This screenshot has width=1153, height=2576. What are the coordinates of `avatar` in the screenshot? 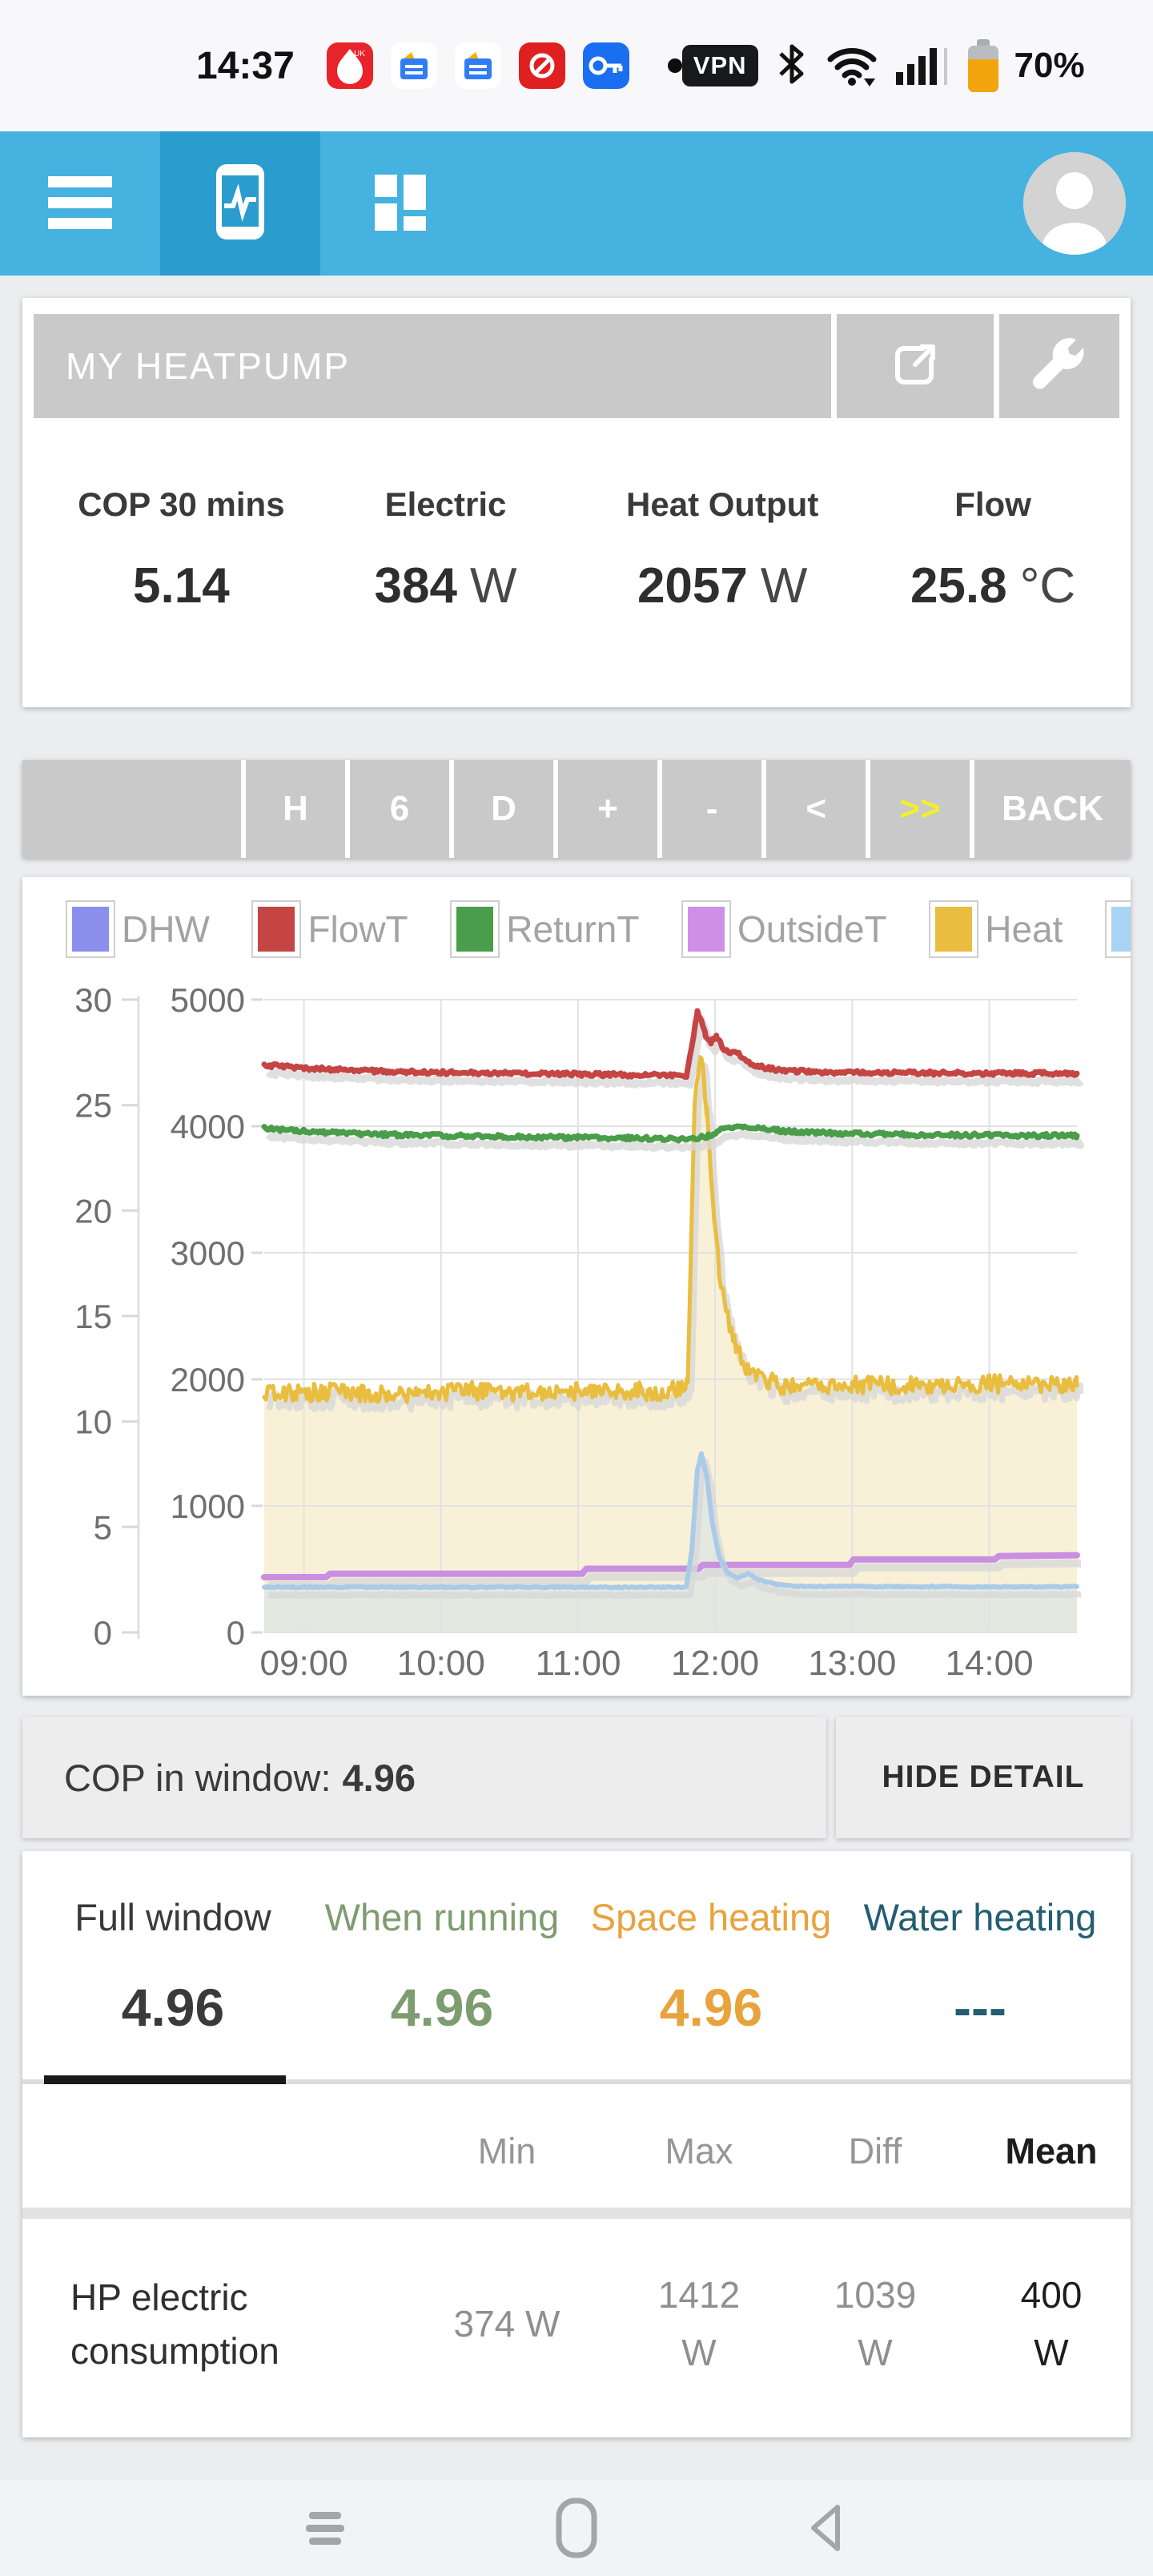 It's located at (1075, 203).